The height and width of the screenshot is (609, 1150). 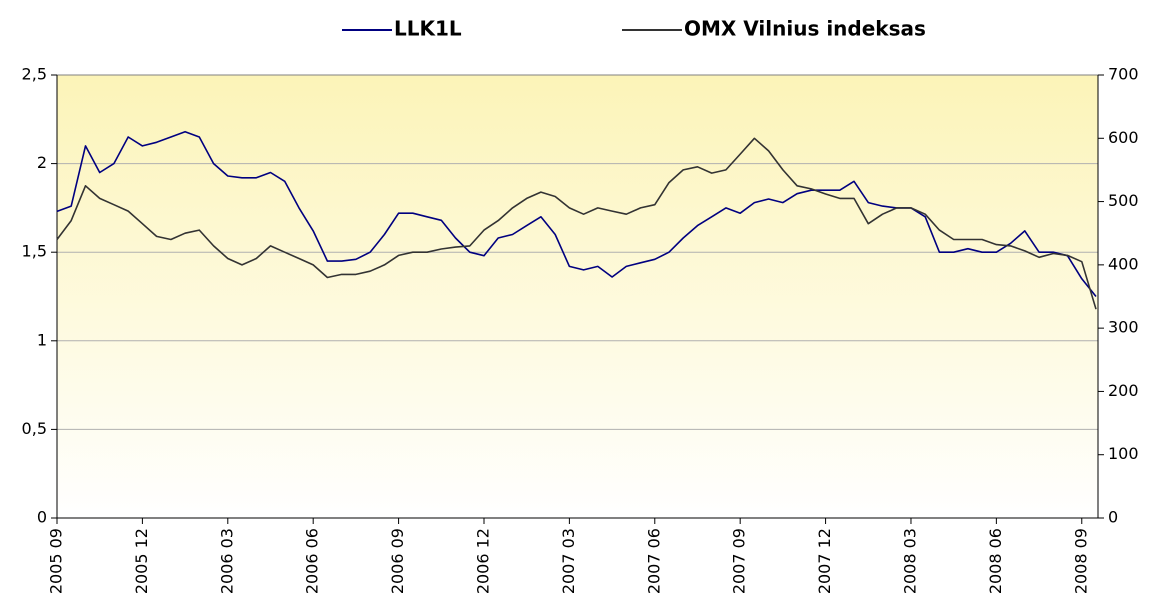 I want to click on y2-tick-label: 400, so click(x=1123, y=263).